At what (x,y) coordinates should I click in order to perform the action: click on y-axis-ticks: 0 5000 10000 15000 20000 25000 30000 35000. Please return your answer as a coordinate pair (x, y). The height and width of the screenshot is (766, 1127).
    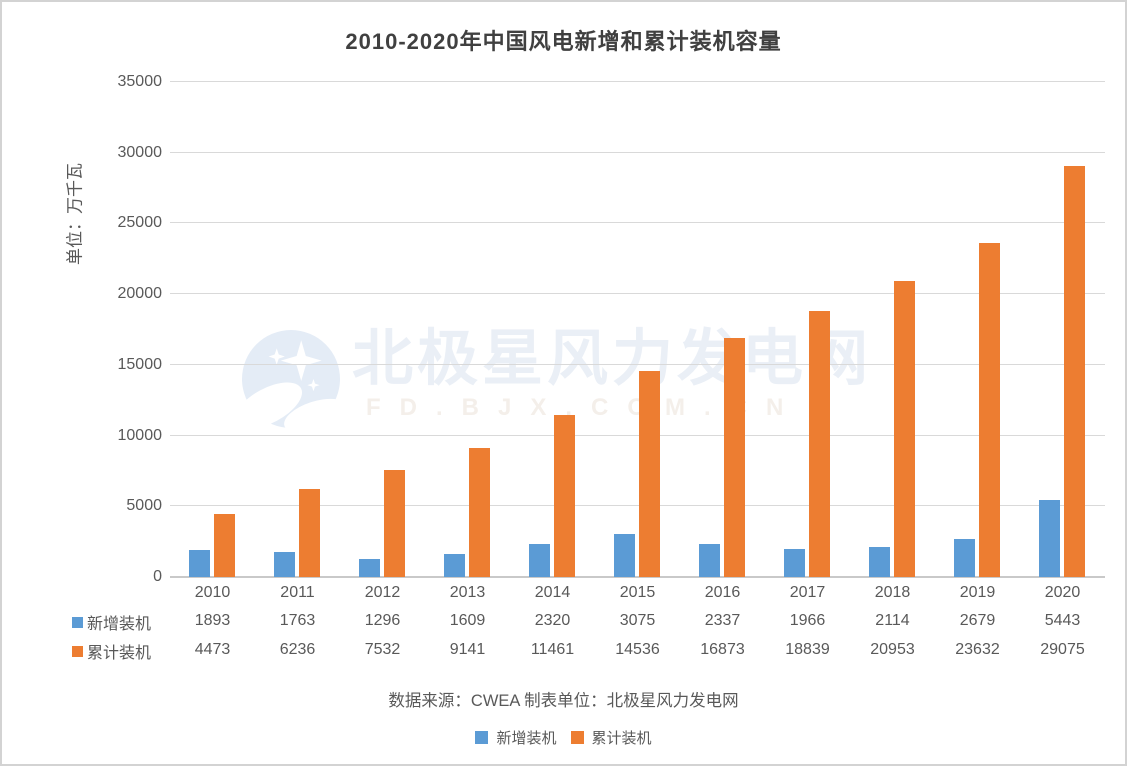
    Looking at the image, I should click on (92, 329).